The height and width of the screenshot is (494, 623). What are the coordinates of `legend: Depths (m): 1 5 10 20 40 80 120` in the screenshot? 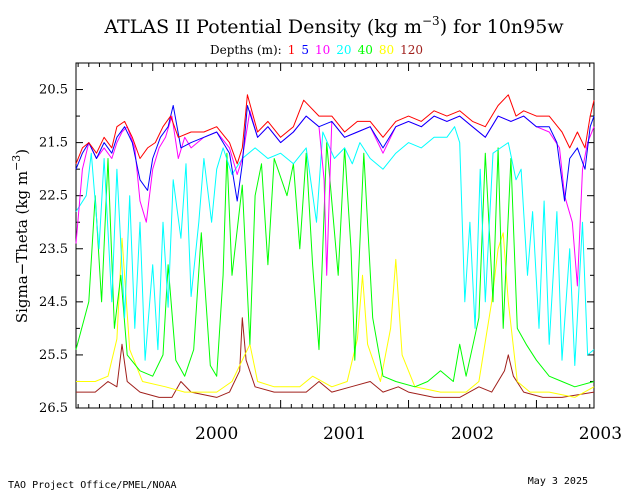 It's located at (316, 50).